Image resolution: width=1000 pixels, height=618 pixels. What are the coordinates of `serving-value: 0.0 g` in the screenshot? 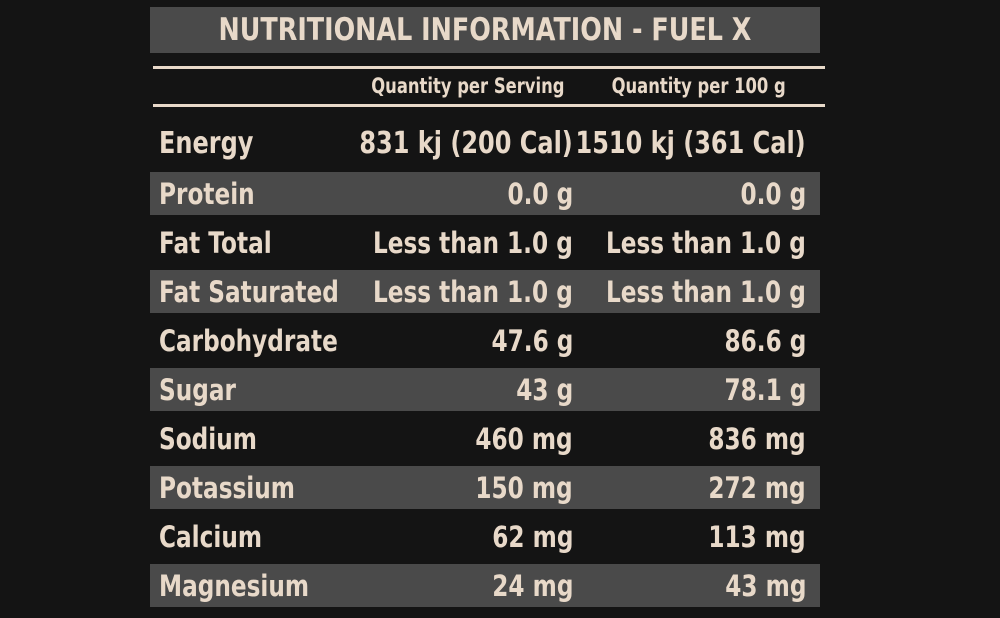 It's located at (540, 193).